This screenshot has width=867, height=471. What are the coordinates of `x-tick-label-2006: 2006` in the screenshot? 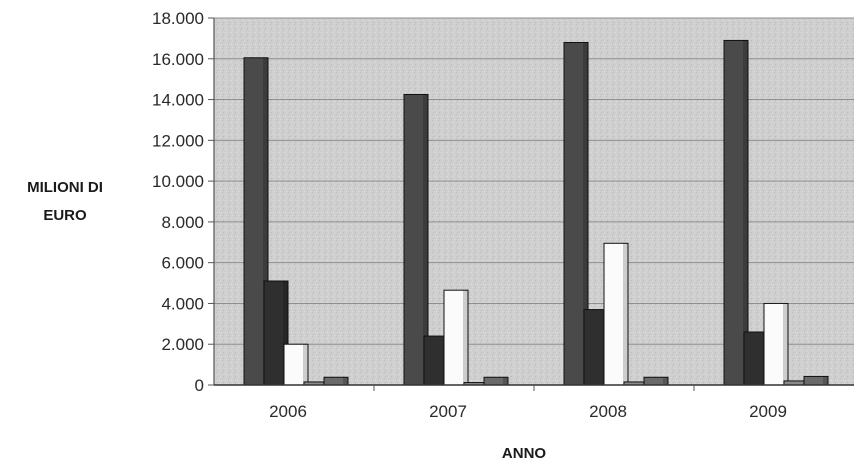 It's located at (288, 411).